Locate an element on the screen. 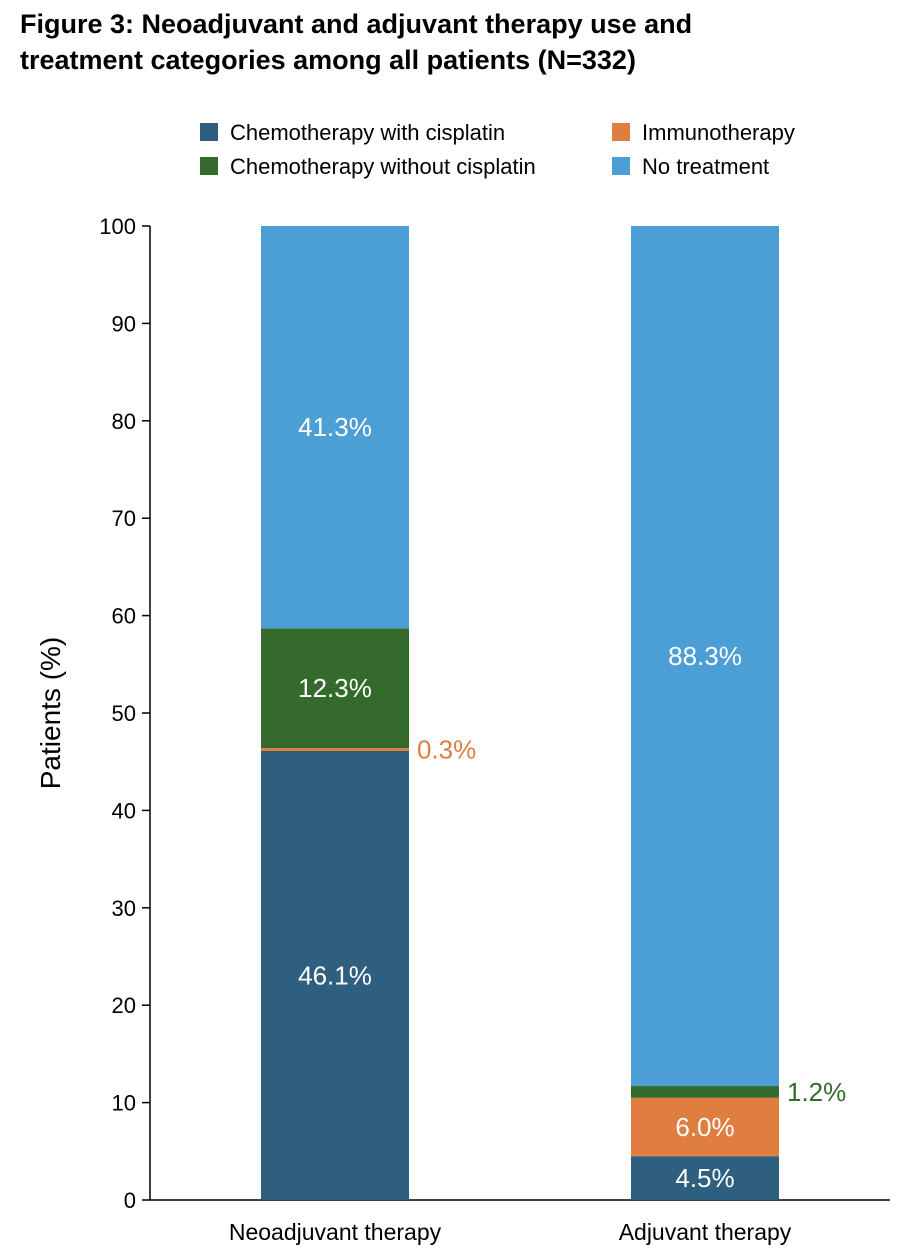 Image resolution: width=904 pixels, height=1253 pixels. data-label-no-treatment-adjuvant-therapy: 88.3% is located at coordinates (705, 656).